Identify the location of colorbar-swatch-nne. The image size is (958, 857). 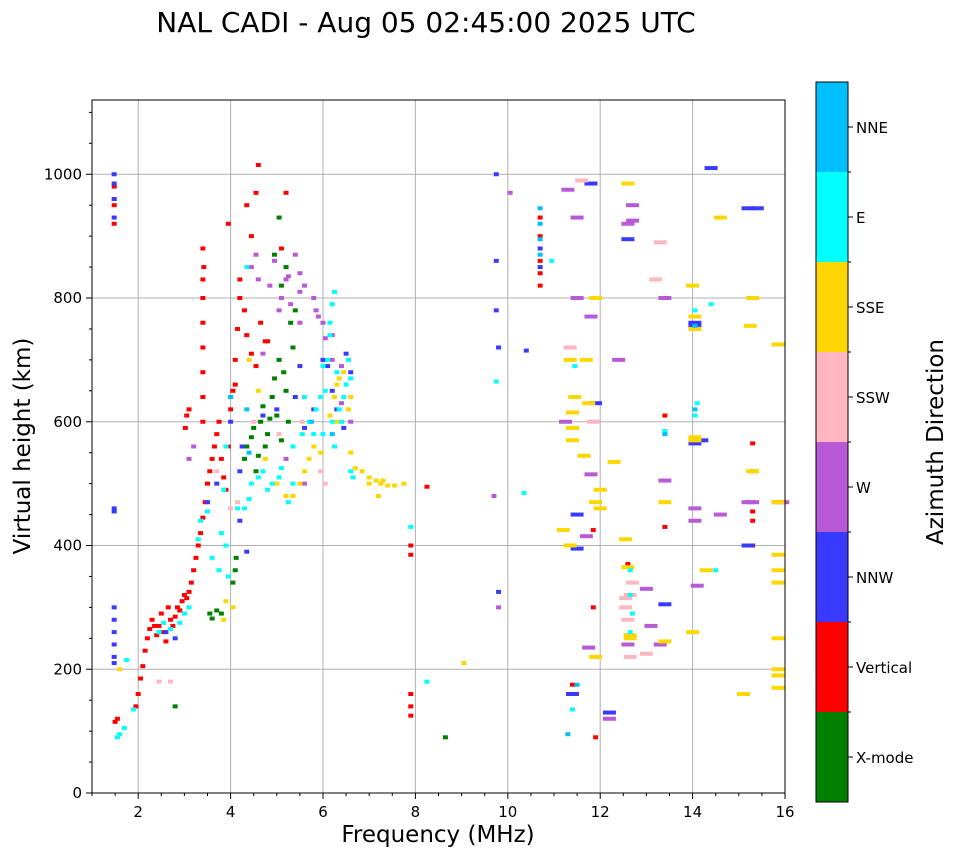
(832, 127).